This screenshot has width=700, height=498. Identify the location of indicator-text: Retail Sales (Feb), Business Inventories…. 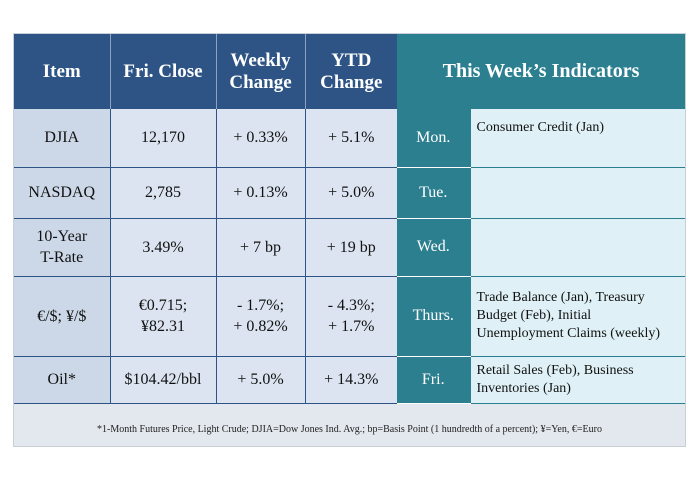
(577, 380).